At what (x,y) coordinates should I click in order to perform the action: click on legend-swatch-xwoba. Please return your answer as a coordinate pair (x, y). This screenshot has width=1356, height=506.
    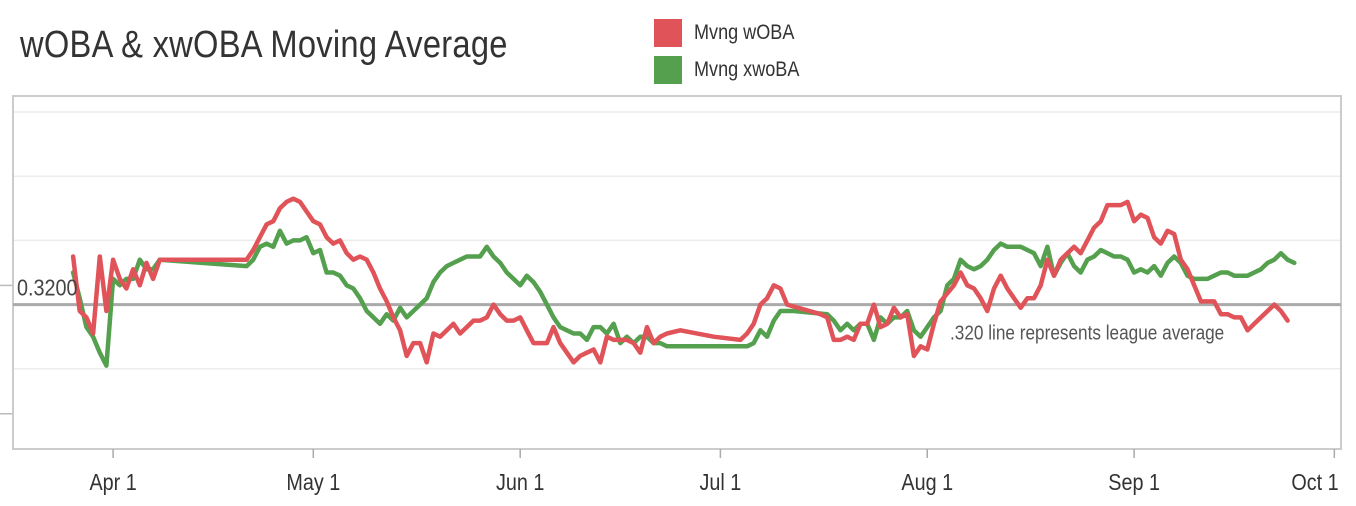
    Looking at the image, I should click on (668, 70).